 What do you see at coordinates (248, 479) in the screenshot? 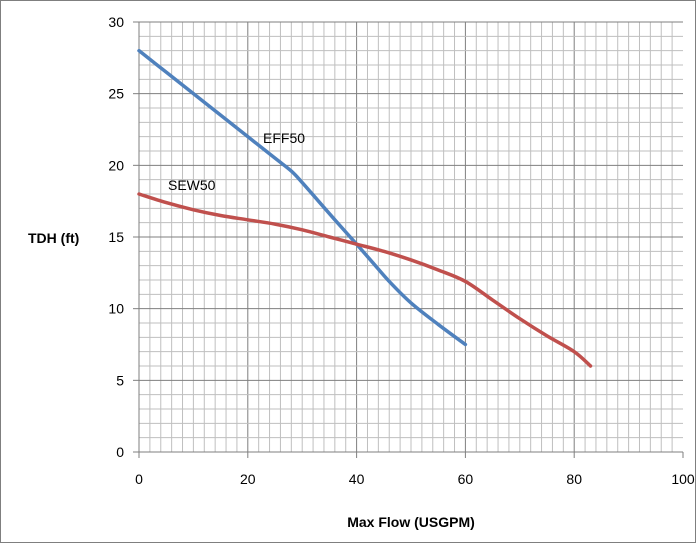
I see `x-tick-label: 20` at bounding box center [248, 479].